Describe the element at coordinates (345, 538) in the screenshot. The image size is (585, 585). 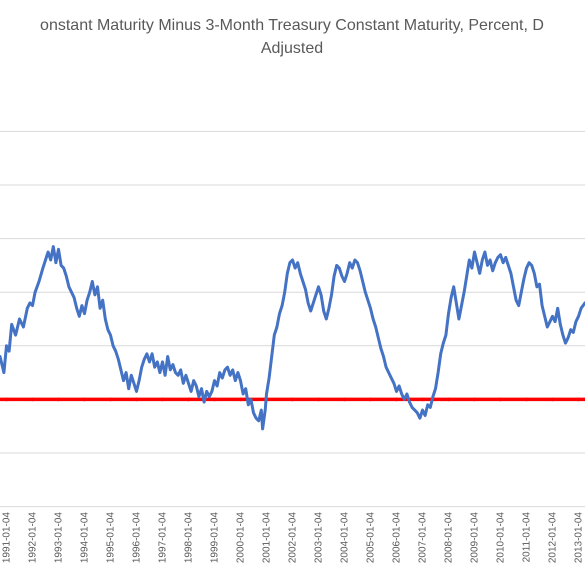
I see `x-tick-label: 2004-01-04` at that location.